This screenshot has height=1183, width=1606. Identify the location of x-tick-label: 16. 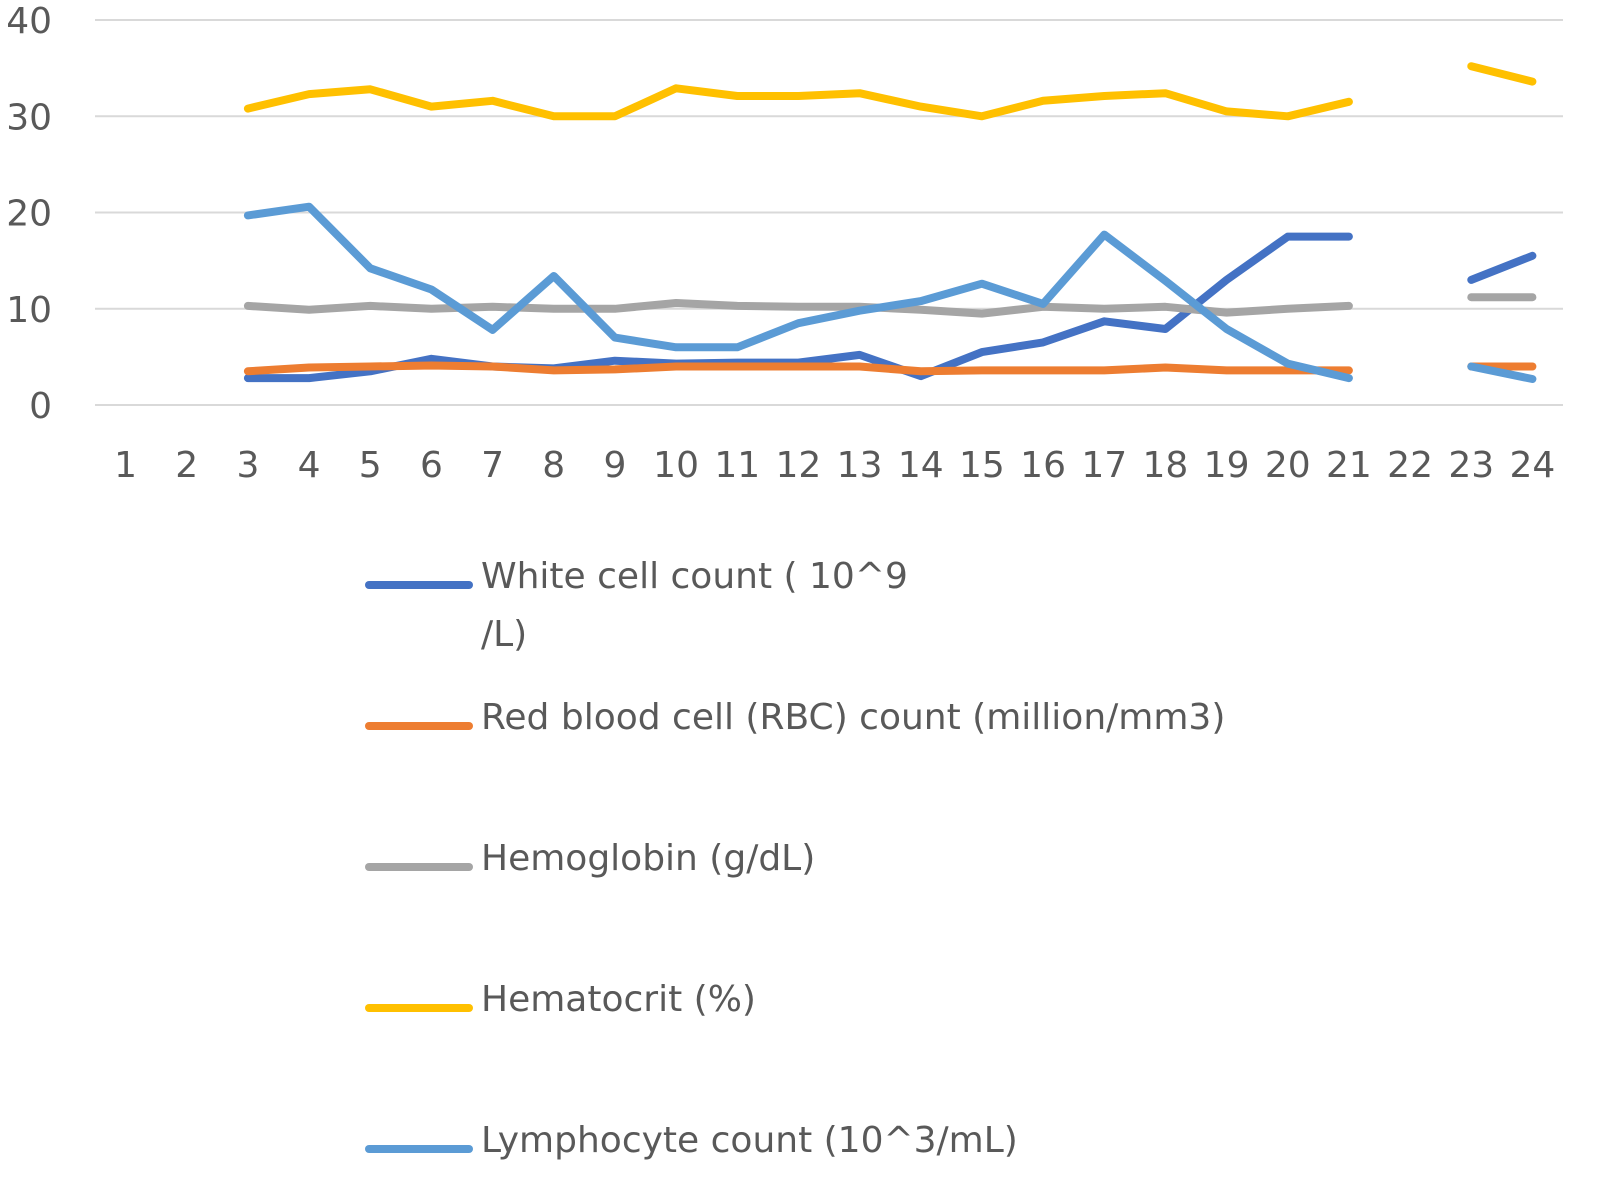
(1043, 465).